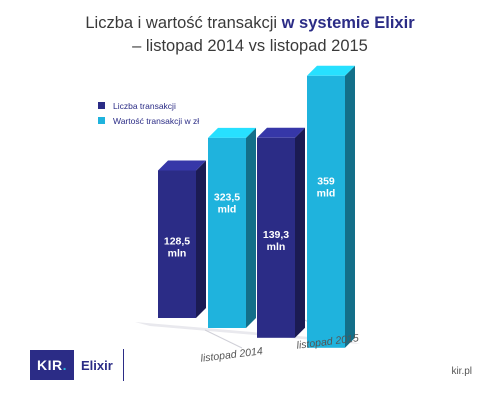 This screenshot has width=500, height=406. What do you see at coordinates (328, 342) in the screenshot?
I see `category-label: listopad 2015` at bounding box center [328, 342].